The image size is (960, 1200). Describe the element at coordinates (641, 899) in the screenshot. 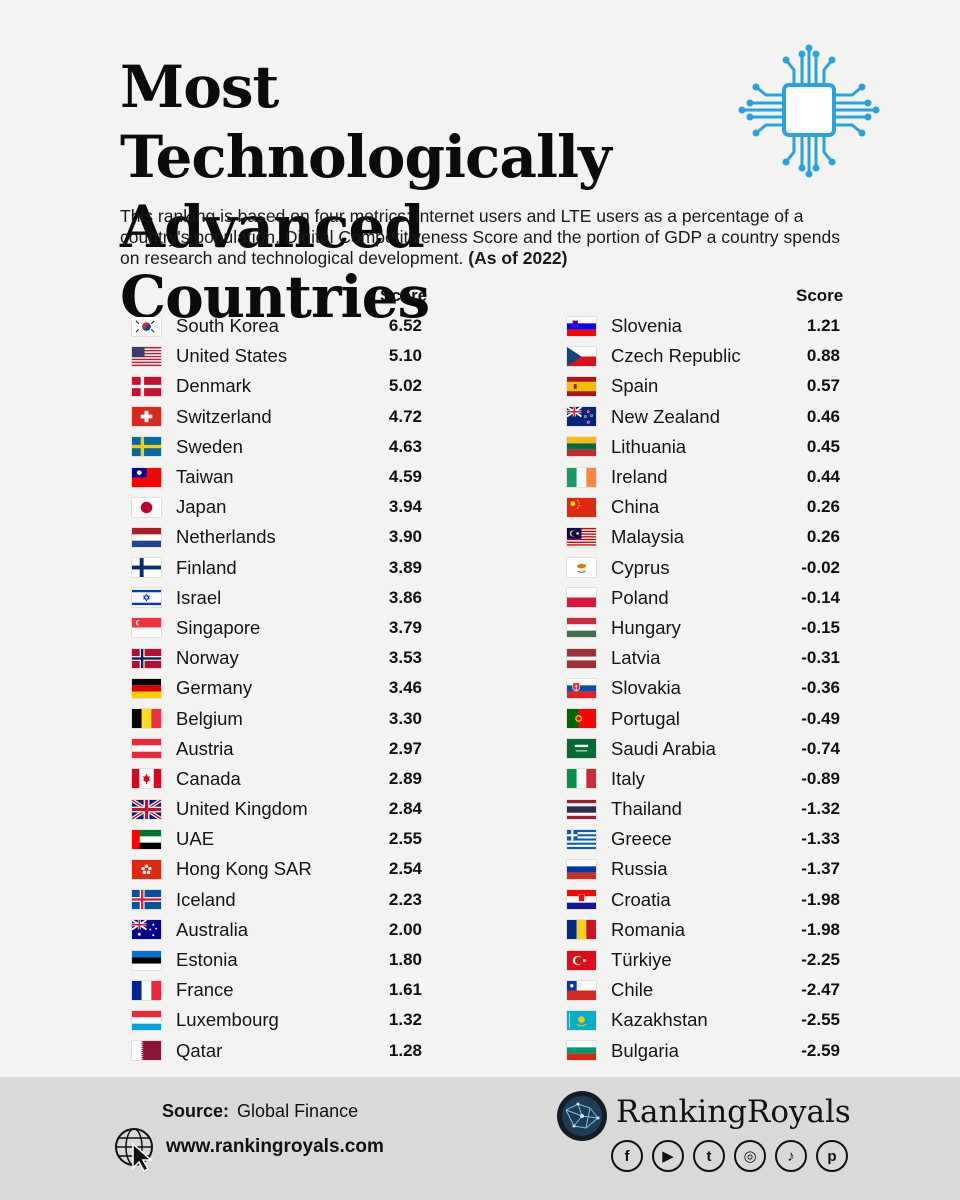

I see `country-name: Croatia` at that location.